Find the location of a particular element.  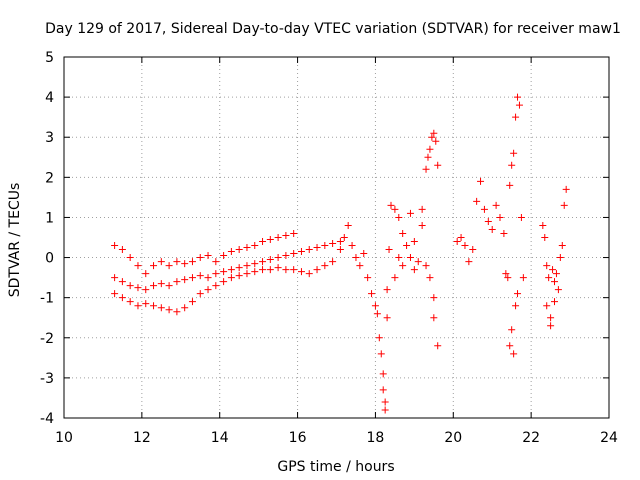

series-track-c is located at coordinates (224, 287).